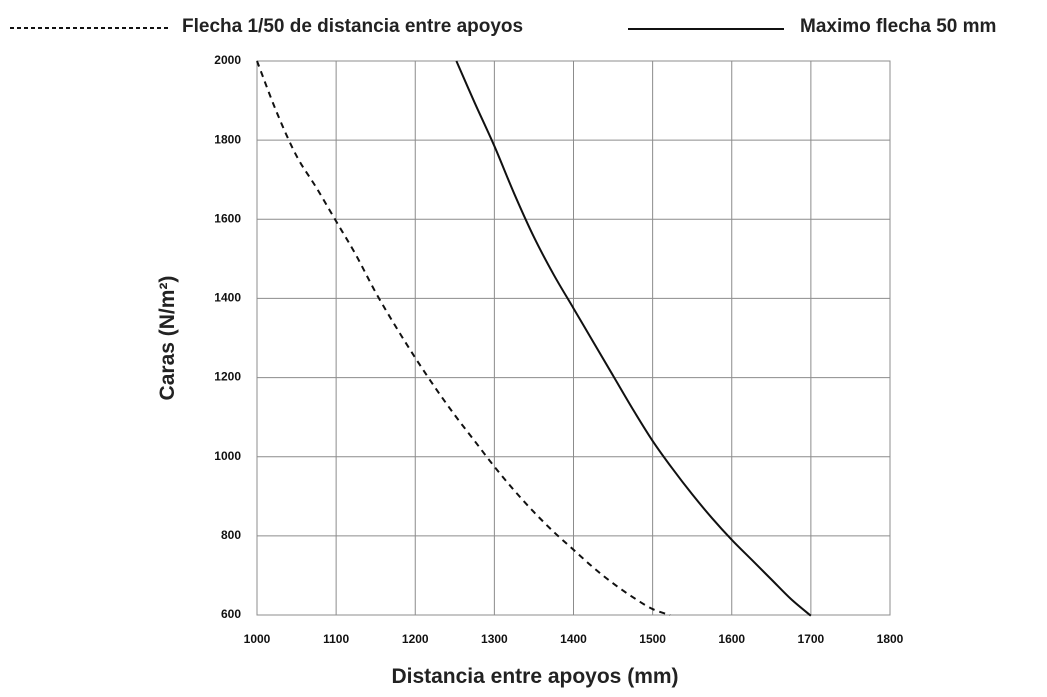 The width and height of the screenshot is (1047, 697). Describe the element at coordinates (227, 218) in the screenshot. I see `y-tick-label: 1600` at that location.